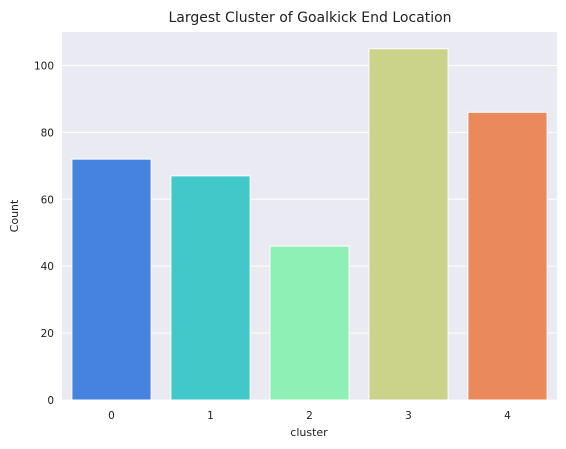 The height and width of the screenshot is (449, 566). What do you see at coordinates (47, 200) in the screenshot?
I see `y-tick-label: 60` at bounding box center [47, 200].